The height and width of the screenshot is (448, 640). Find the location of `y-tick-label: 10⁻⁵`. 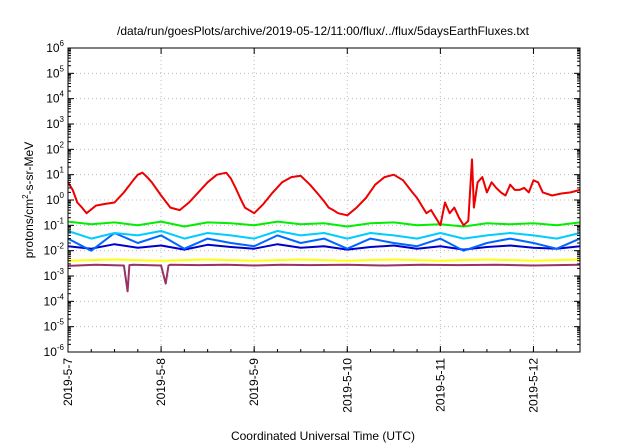

y-tick-label: 10⁻⁵ is located at coordinates (54, 326).